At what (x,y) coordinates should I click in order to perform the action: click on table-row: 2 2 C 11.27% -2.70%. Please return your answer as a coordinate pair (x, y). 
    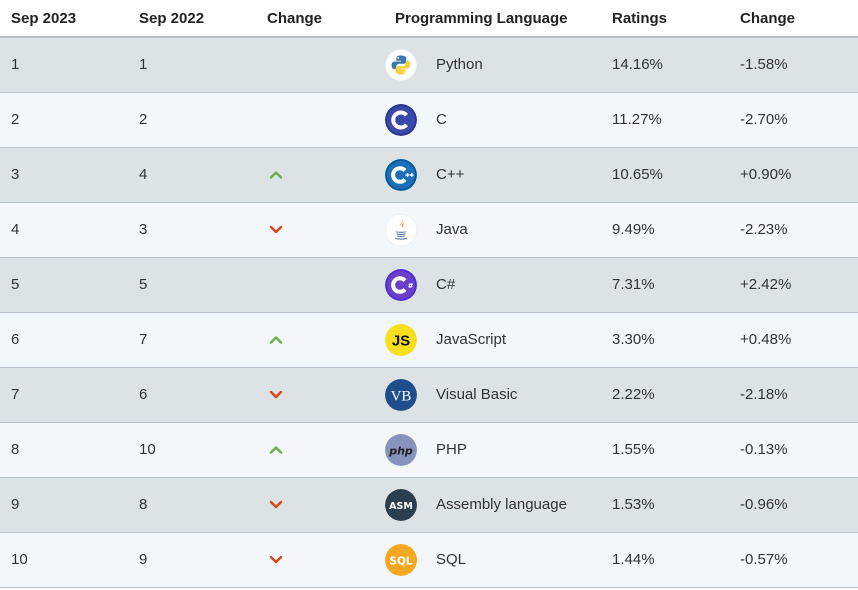
    Looking at the image, I should click on (429, 120).